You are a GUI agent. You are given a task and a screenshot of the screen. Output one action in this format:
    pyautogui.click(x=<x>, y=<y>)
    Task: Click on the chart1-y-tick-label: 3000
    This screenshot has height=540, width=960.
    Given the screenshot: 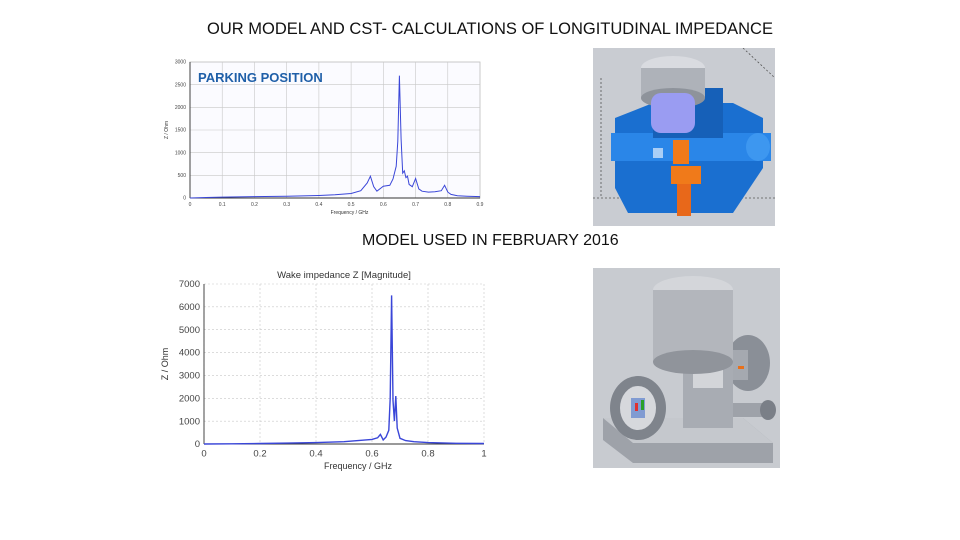 What is the action you would take?
    pyautogui.click(x=180, y=63)
    